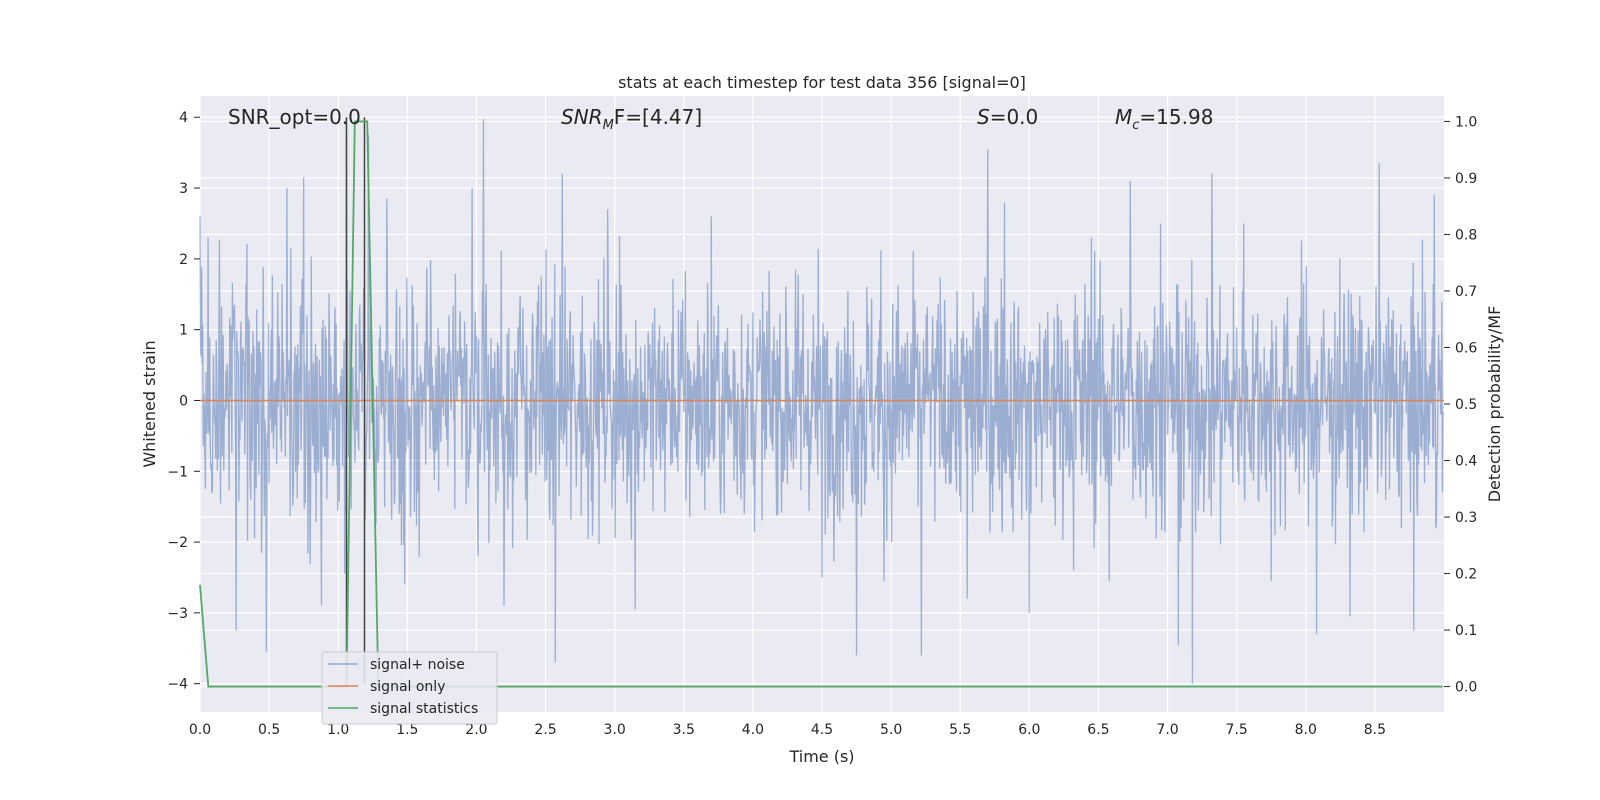 The height and width of the screenshot is (800, 1600). Describe the element at coordinates (822, 730) in the screenshot. I see `x-tick-label: 4.5` at that location.